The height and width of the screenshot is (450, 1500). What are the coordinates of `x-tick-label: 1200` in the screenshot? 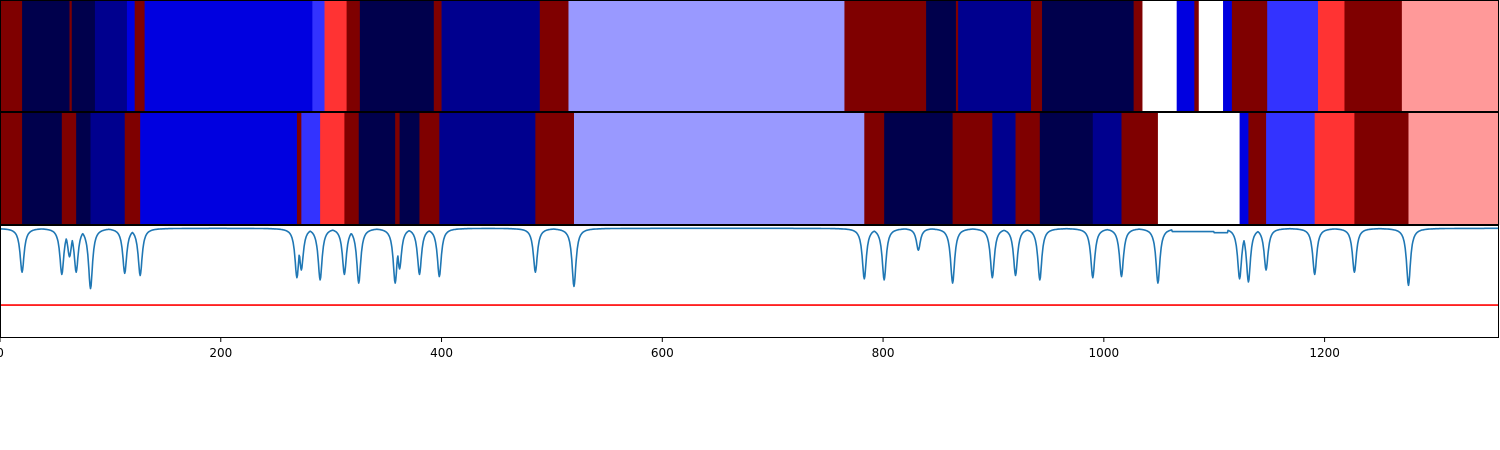 It's located at (1324, 353).